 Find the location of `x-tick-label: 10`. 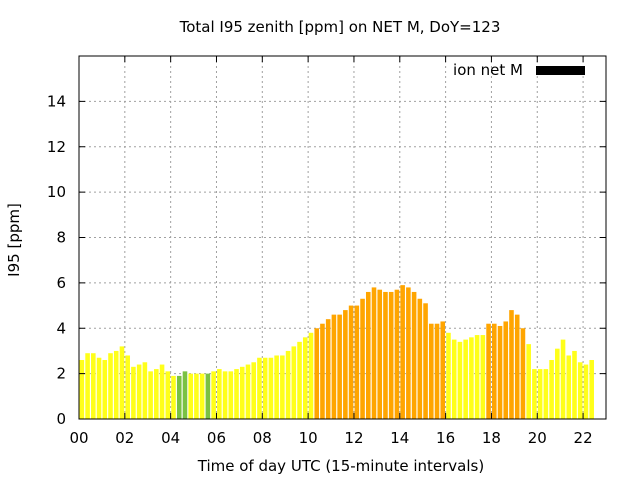

x-tick-label: 10 is located at coordinates (308, 438).